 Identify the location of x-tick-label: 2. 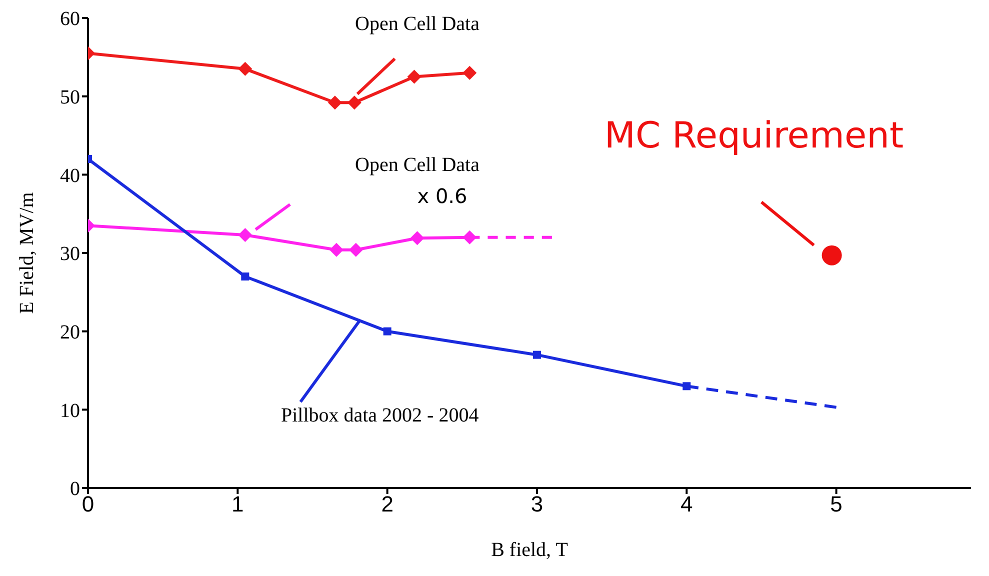
(387, 504).